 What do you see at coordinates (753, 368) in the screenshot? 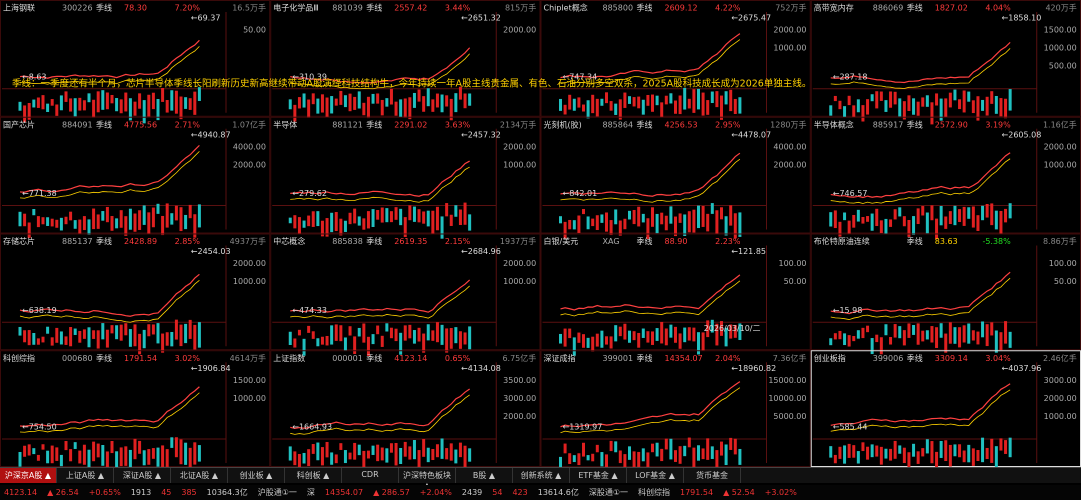
I see `high-marker: ←18960.82` at bounding box center [753, 368].